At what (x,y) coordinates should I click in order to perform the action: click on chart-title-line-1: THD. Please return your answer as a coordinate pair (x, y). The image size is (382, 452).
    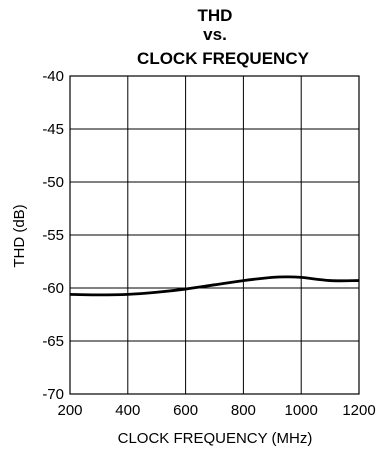
    Looking at the image, I should click on (215, 15).